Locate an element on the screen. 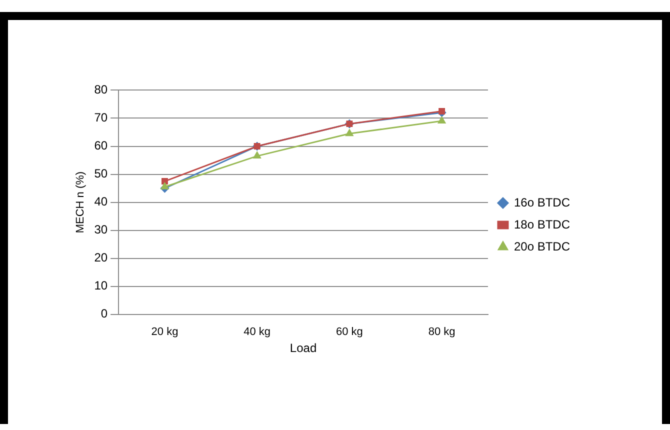  x-tick-label: 60 kg is located at coordinates (349, 332).